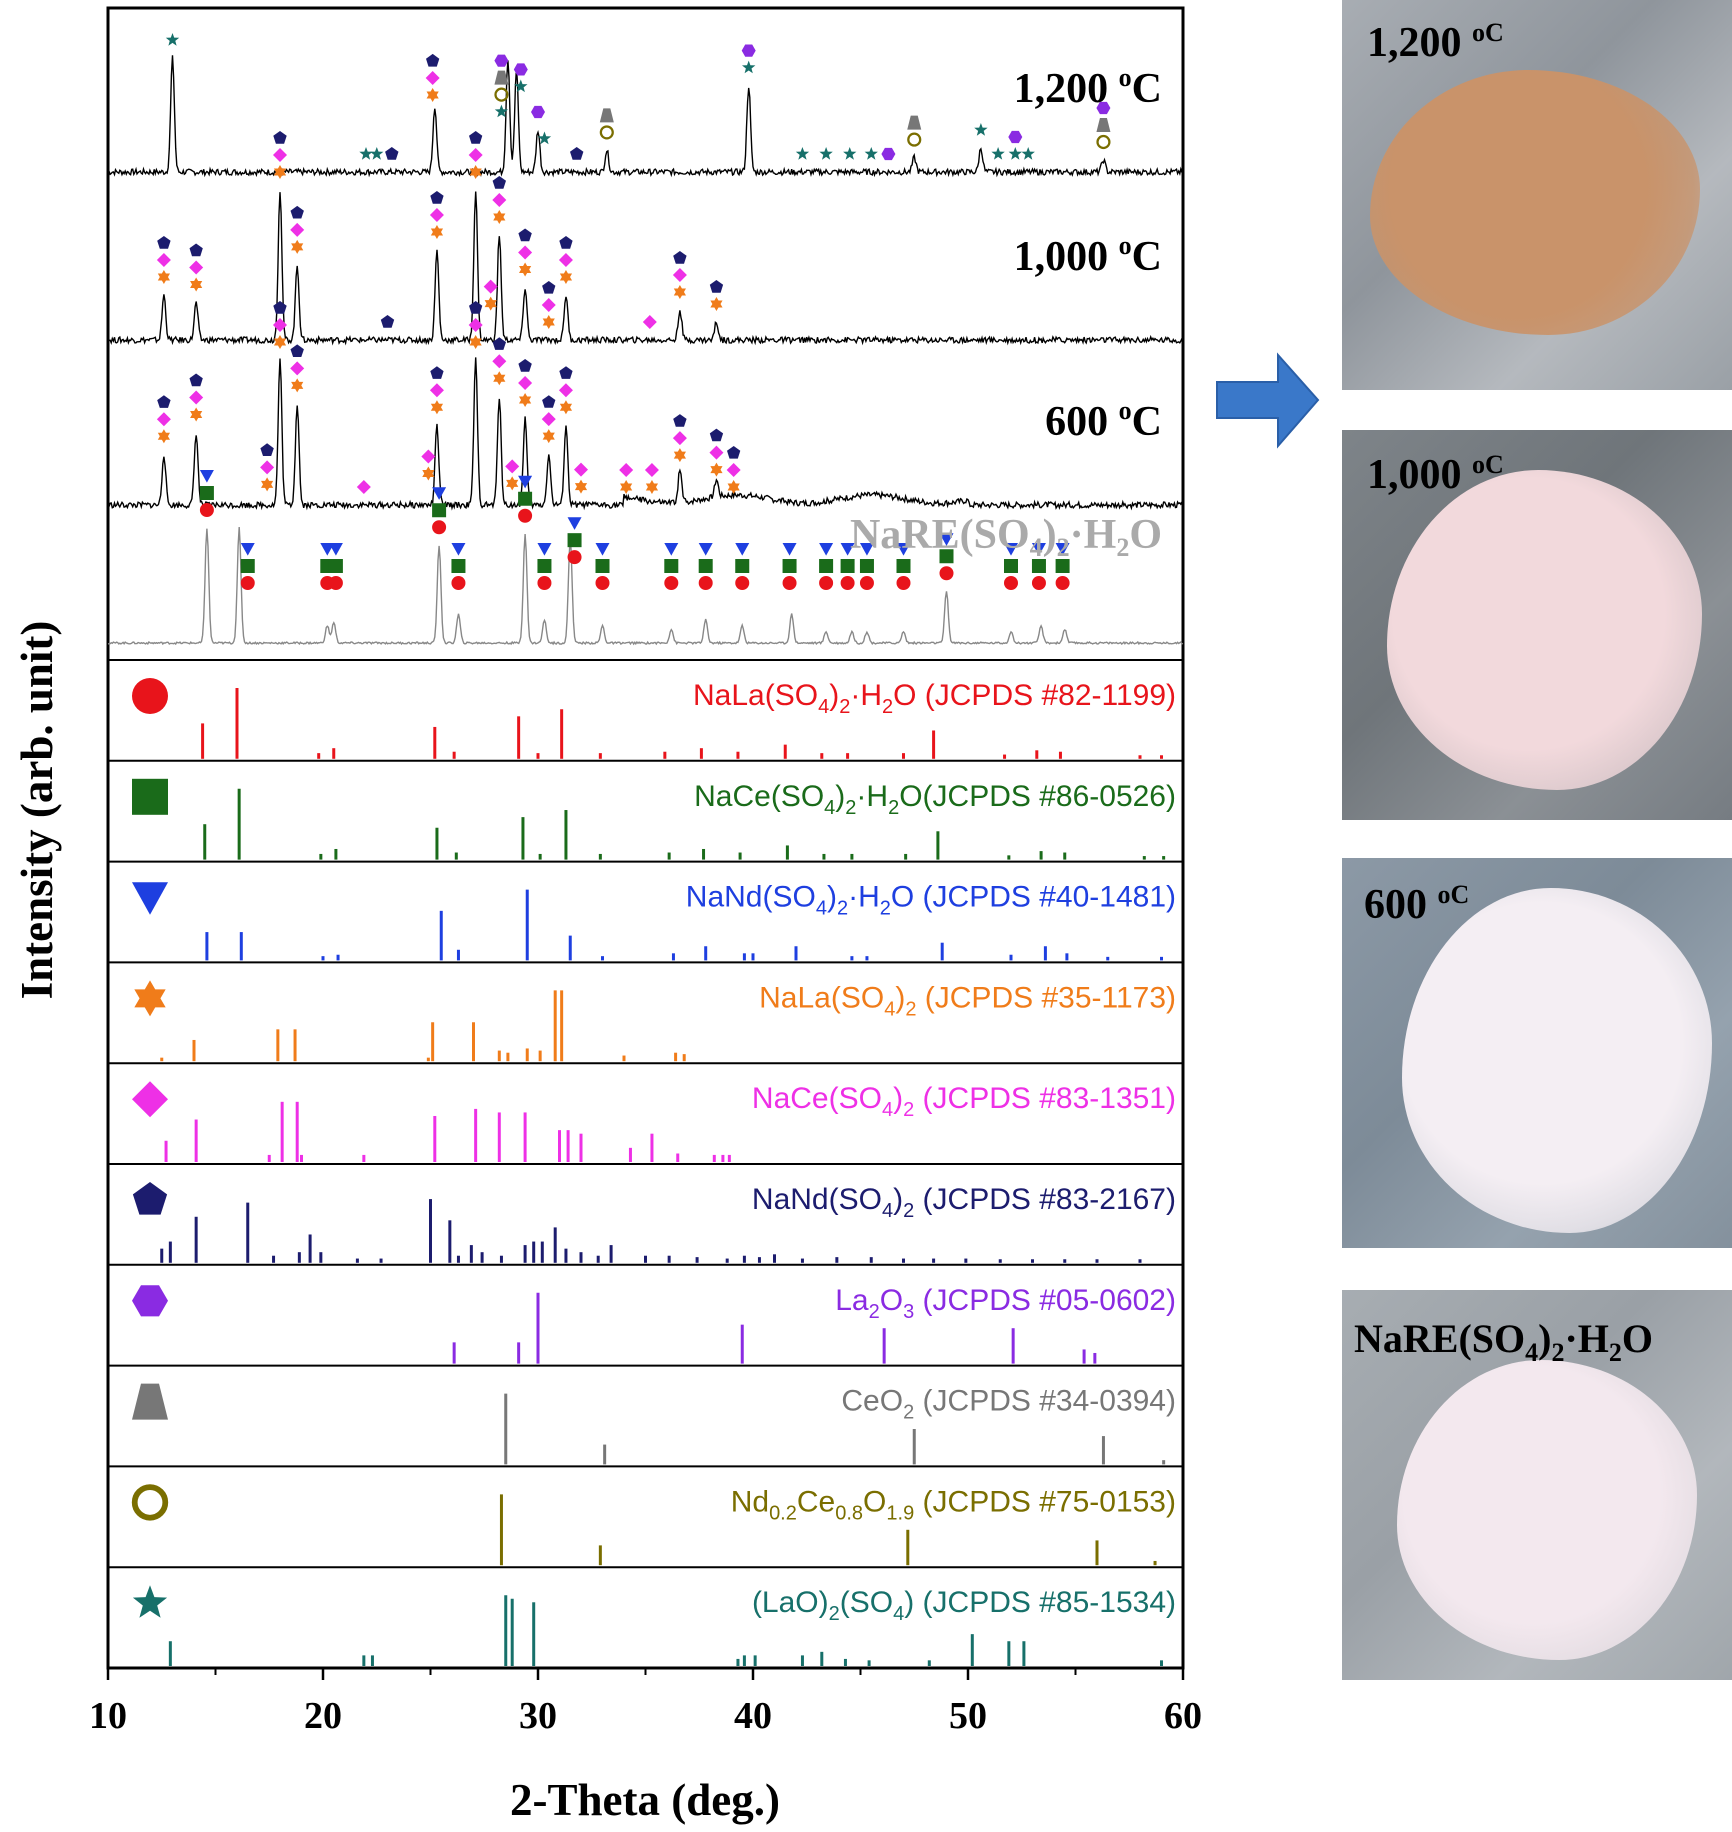 The width and height of the screenshot is (1732, 1832). What do you see at coordinates (934, 698) in the screenshot?
I see `ref-label-NaLa_H2O: NaLa(SO4)2·H2O (JCPDS #82-1199)` at bounding box center [934, 698].